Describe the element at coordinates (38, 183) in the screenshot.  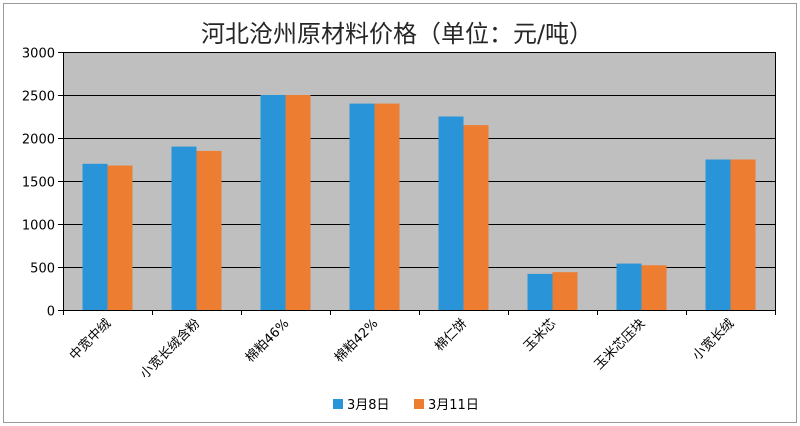
I see `y-tick-label: 1500` at that location.